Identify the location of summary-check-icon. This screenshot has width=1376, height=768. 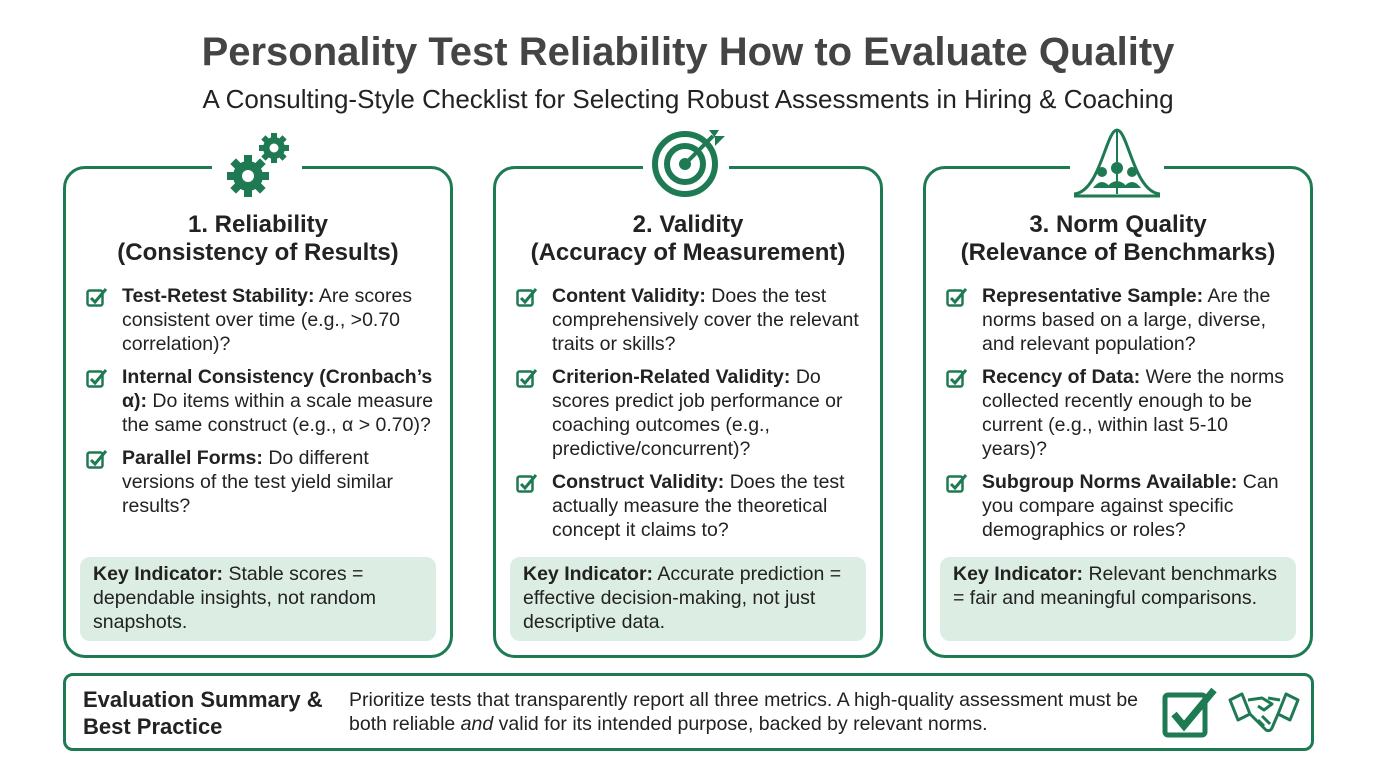
(1189, 712).